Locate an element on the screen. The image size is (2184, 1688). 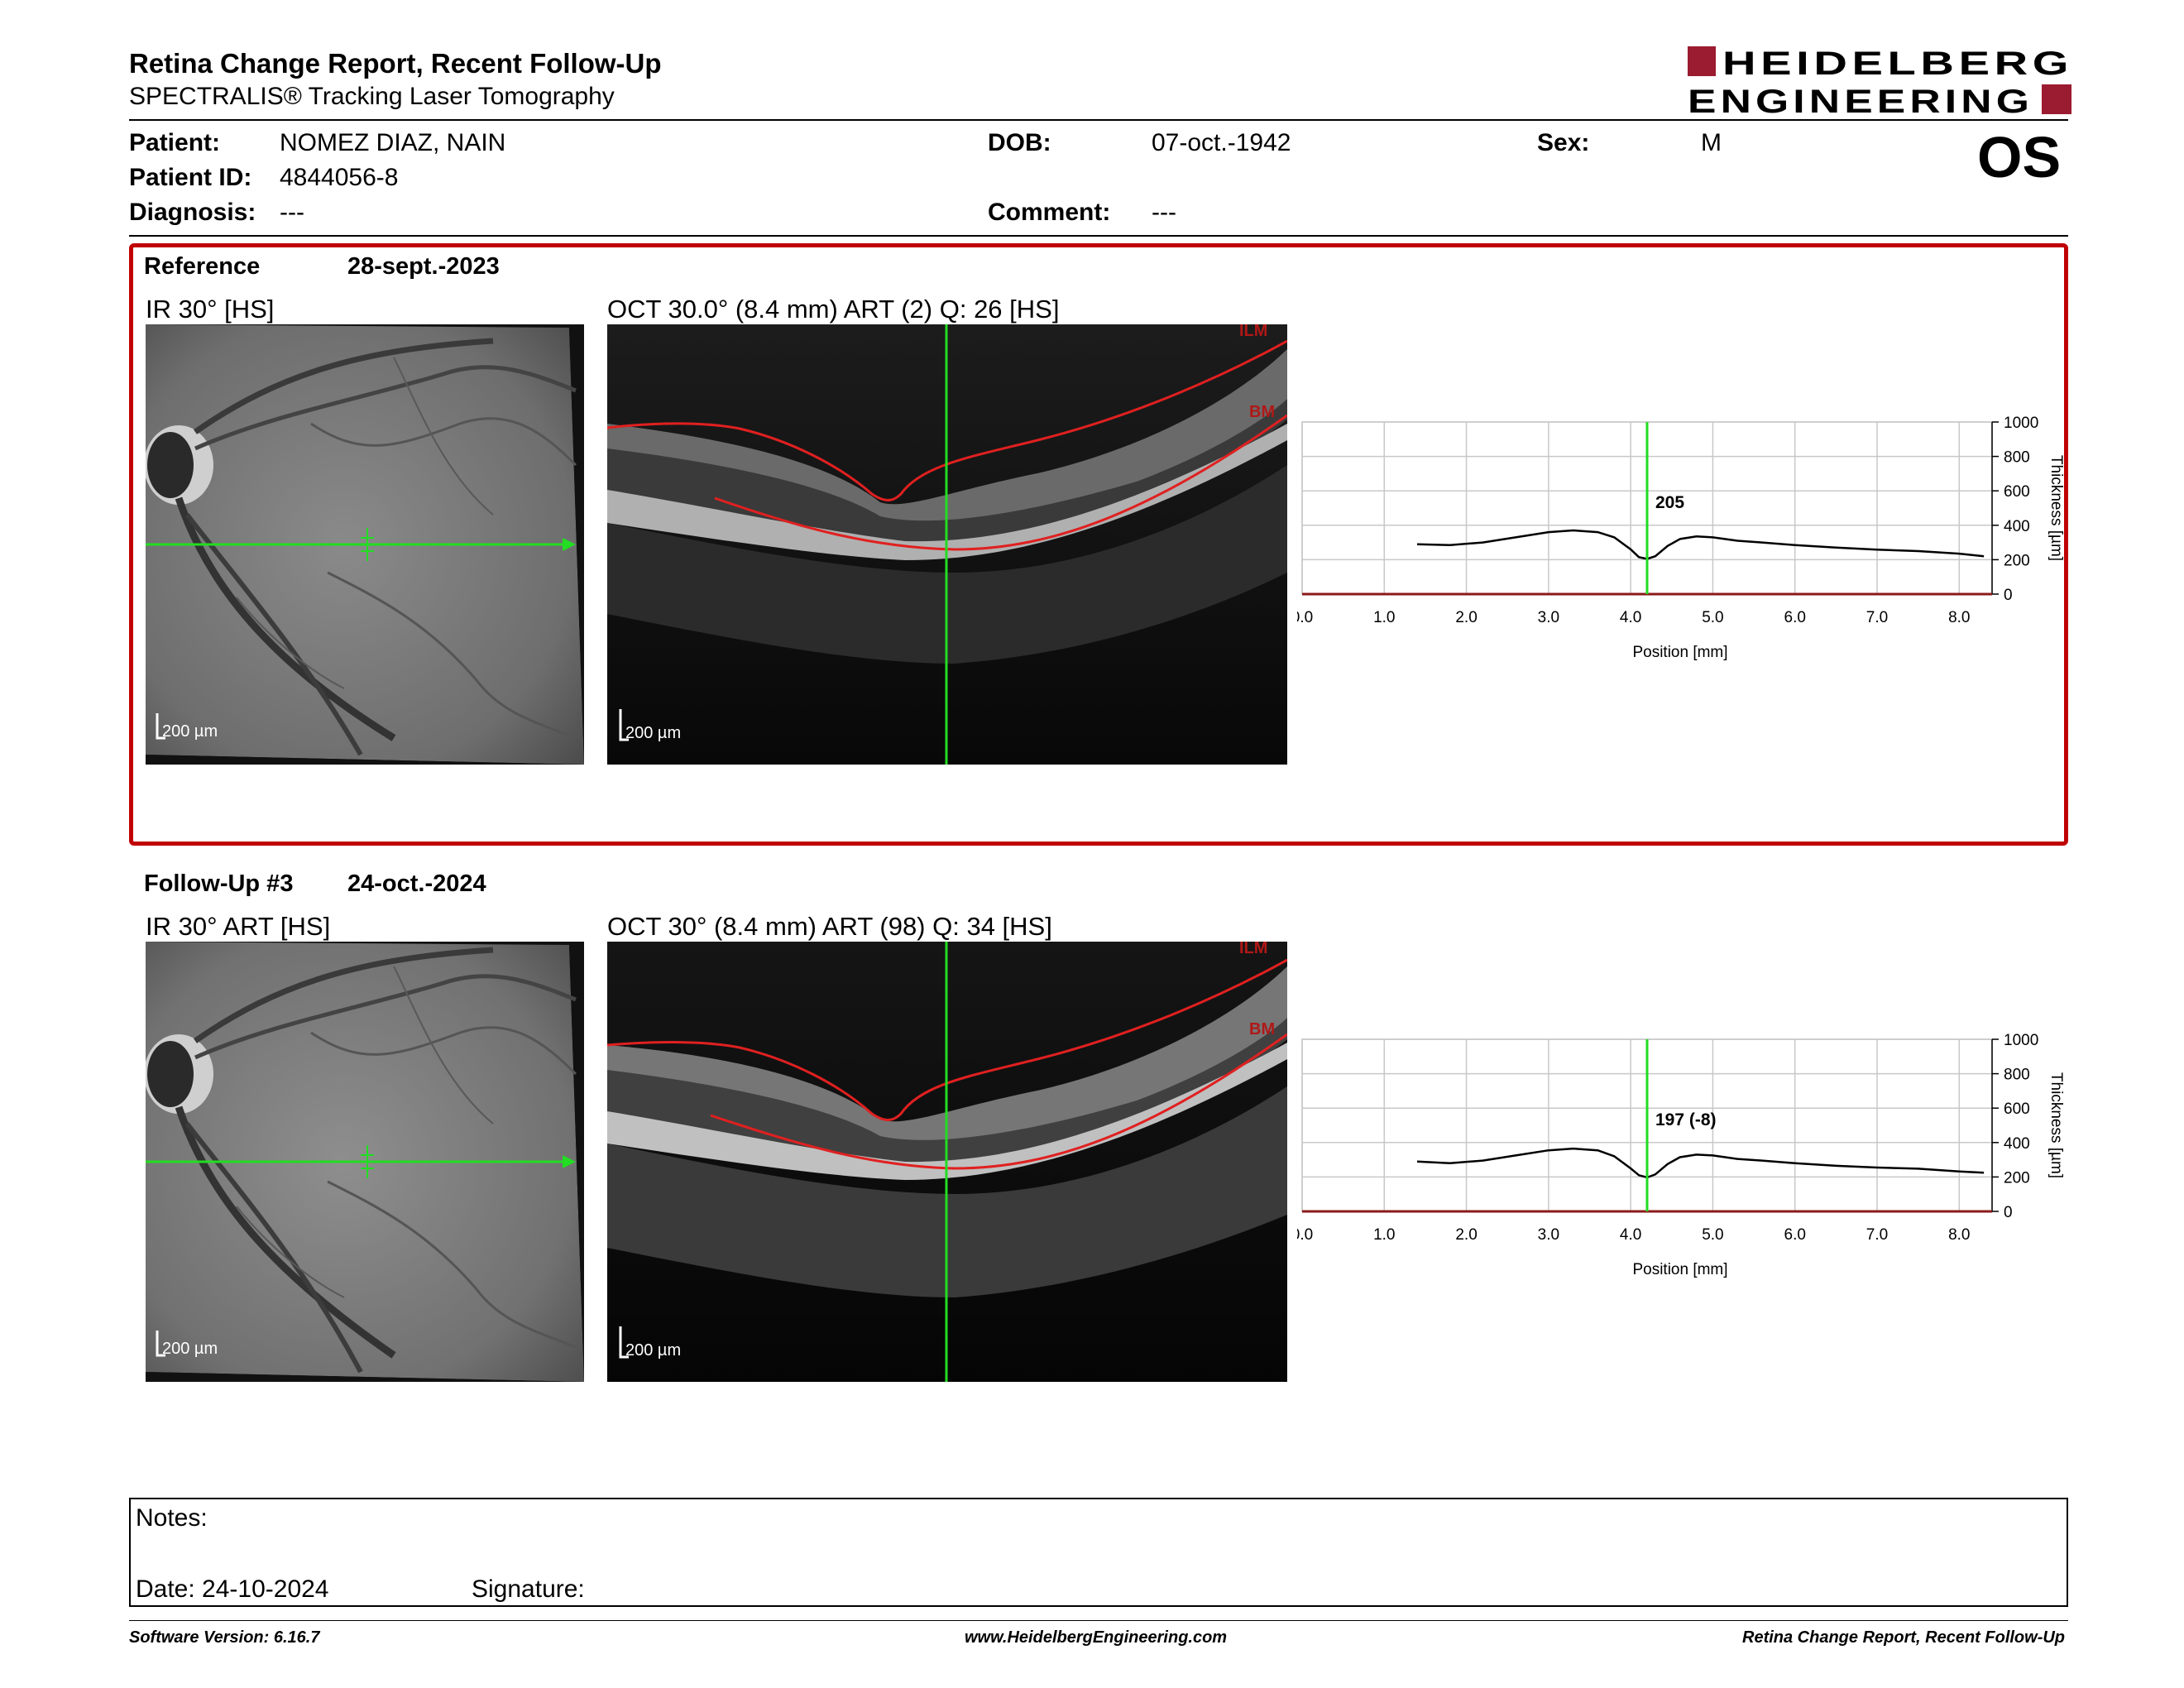
patient-id-label: Patient ID: is located at coordinates (190, 177).